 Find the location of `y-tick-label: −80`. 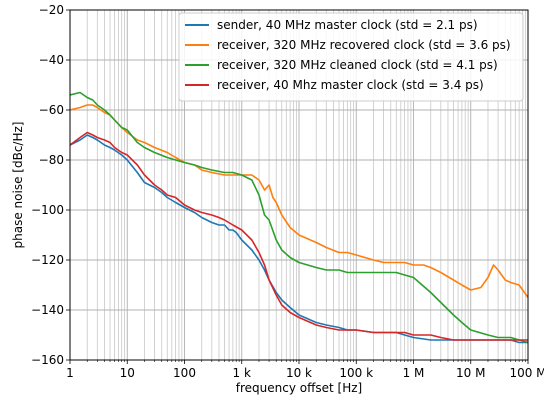

y-tick-label: −80 is located at coordinates (51, 160).